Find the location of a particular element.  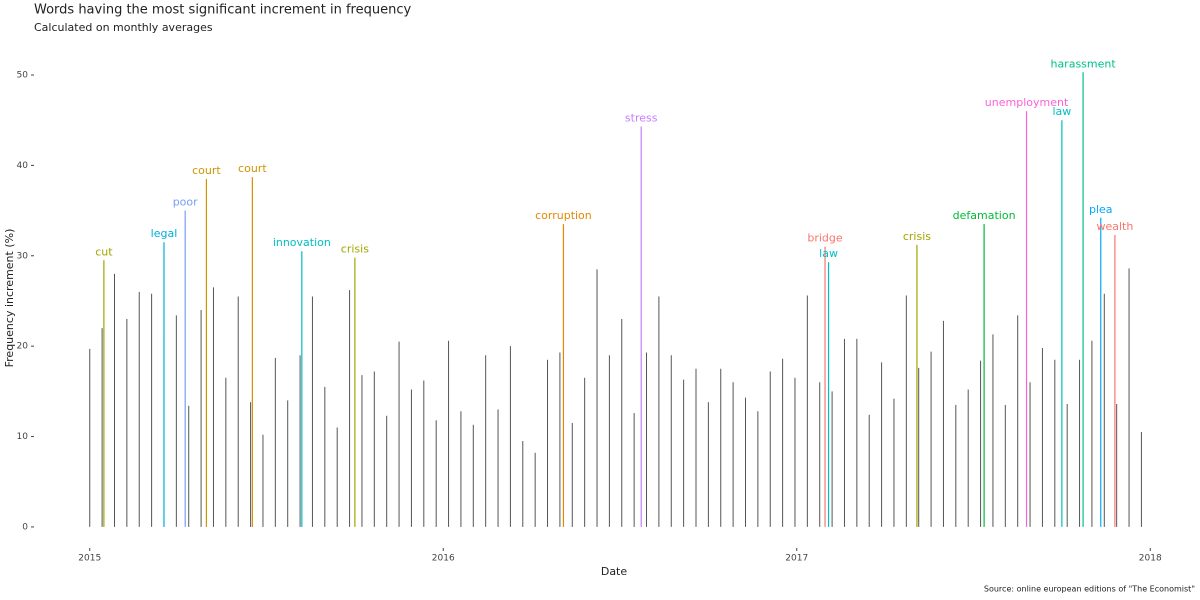

highlight-label: bridge is located at coordinates (825, 238).